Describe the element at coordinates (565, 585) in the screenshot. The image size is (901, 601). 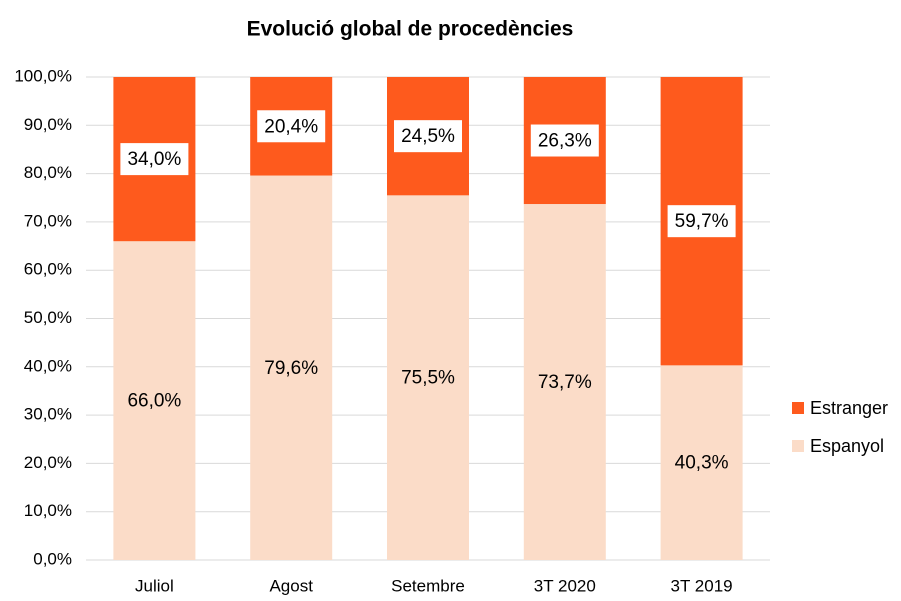
I see `x-tick-label: 3T 2020` at that location.